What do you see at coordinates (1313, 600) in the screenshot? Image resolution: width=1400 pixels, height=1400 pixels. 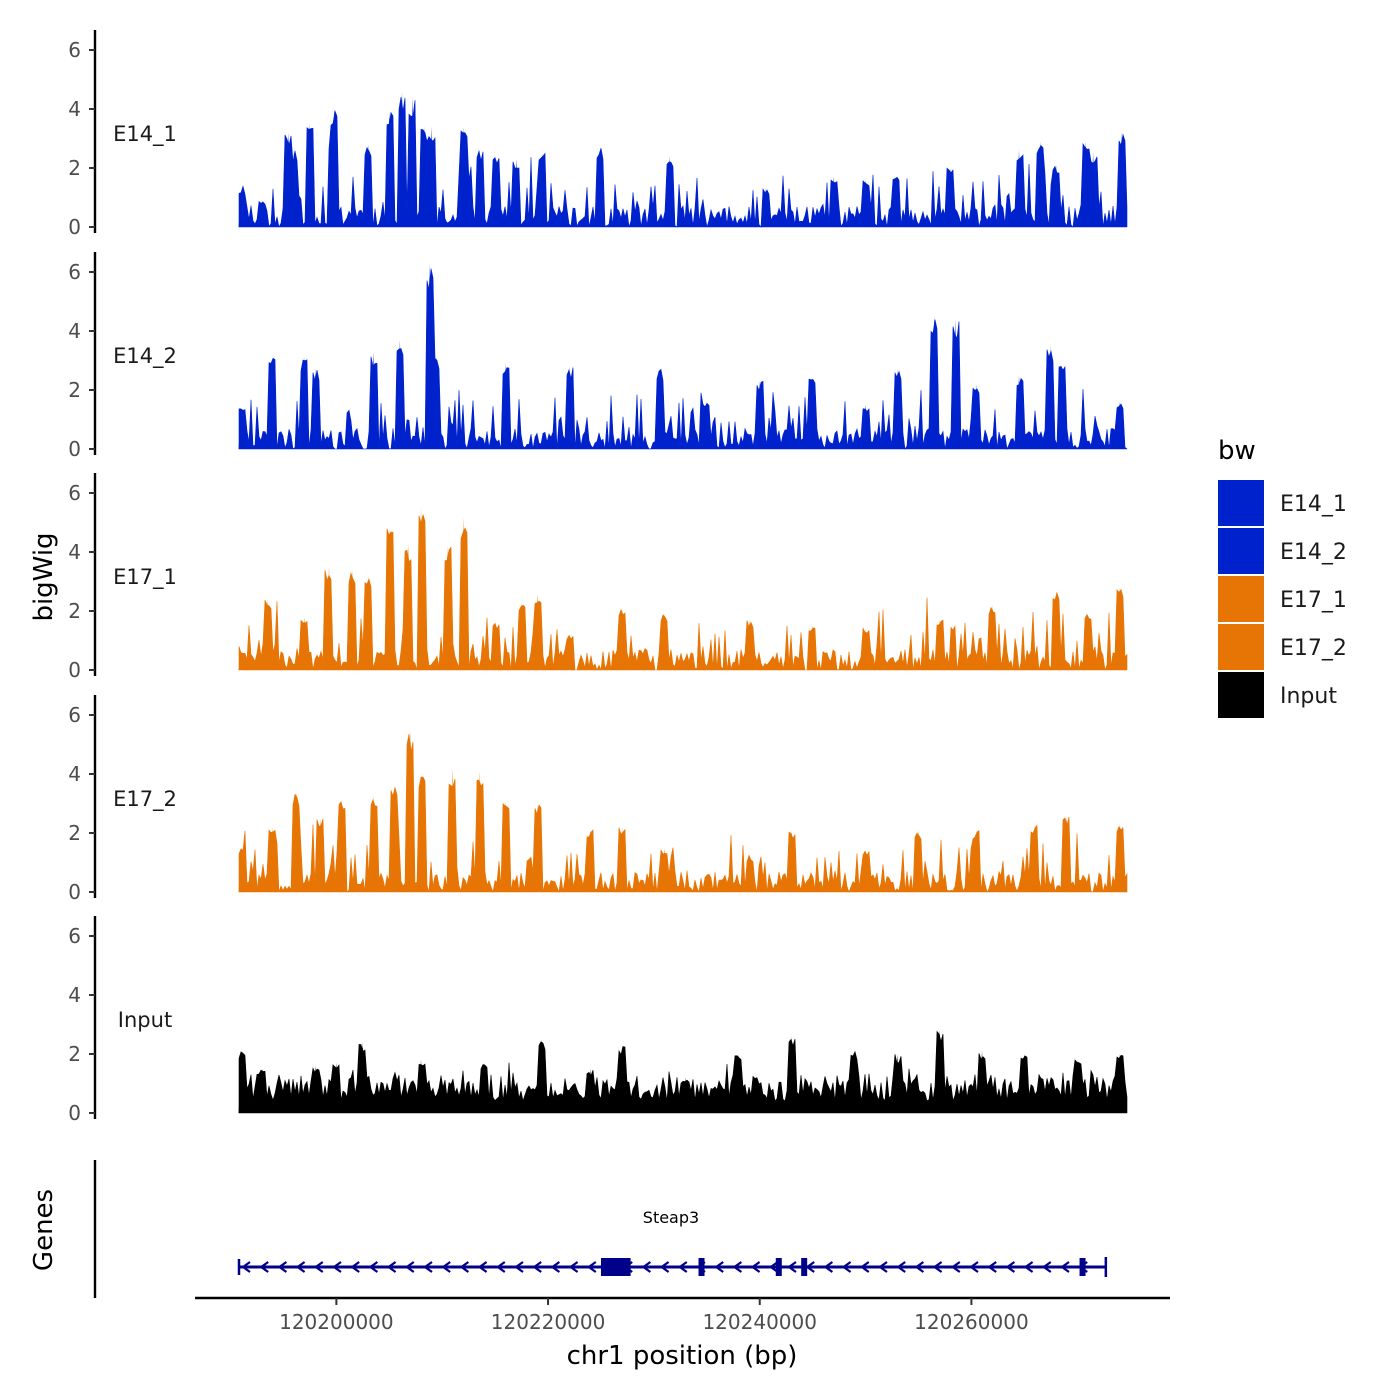 I see `legend-label: E17_1` at bounding box center [1313, 600].